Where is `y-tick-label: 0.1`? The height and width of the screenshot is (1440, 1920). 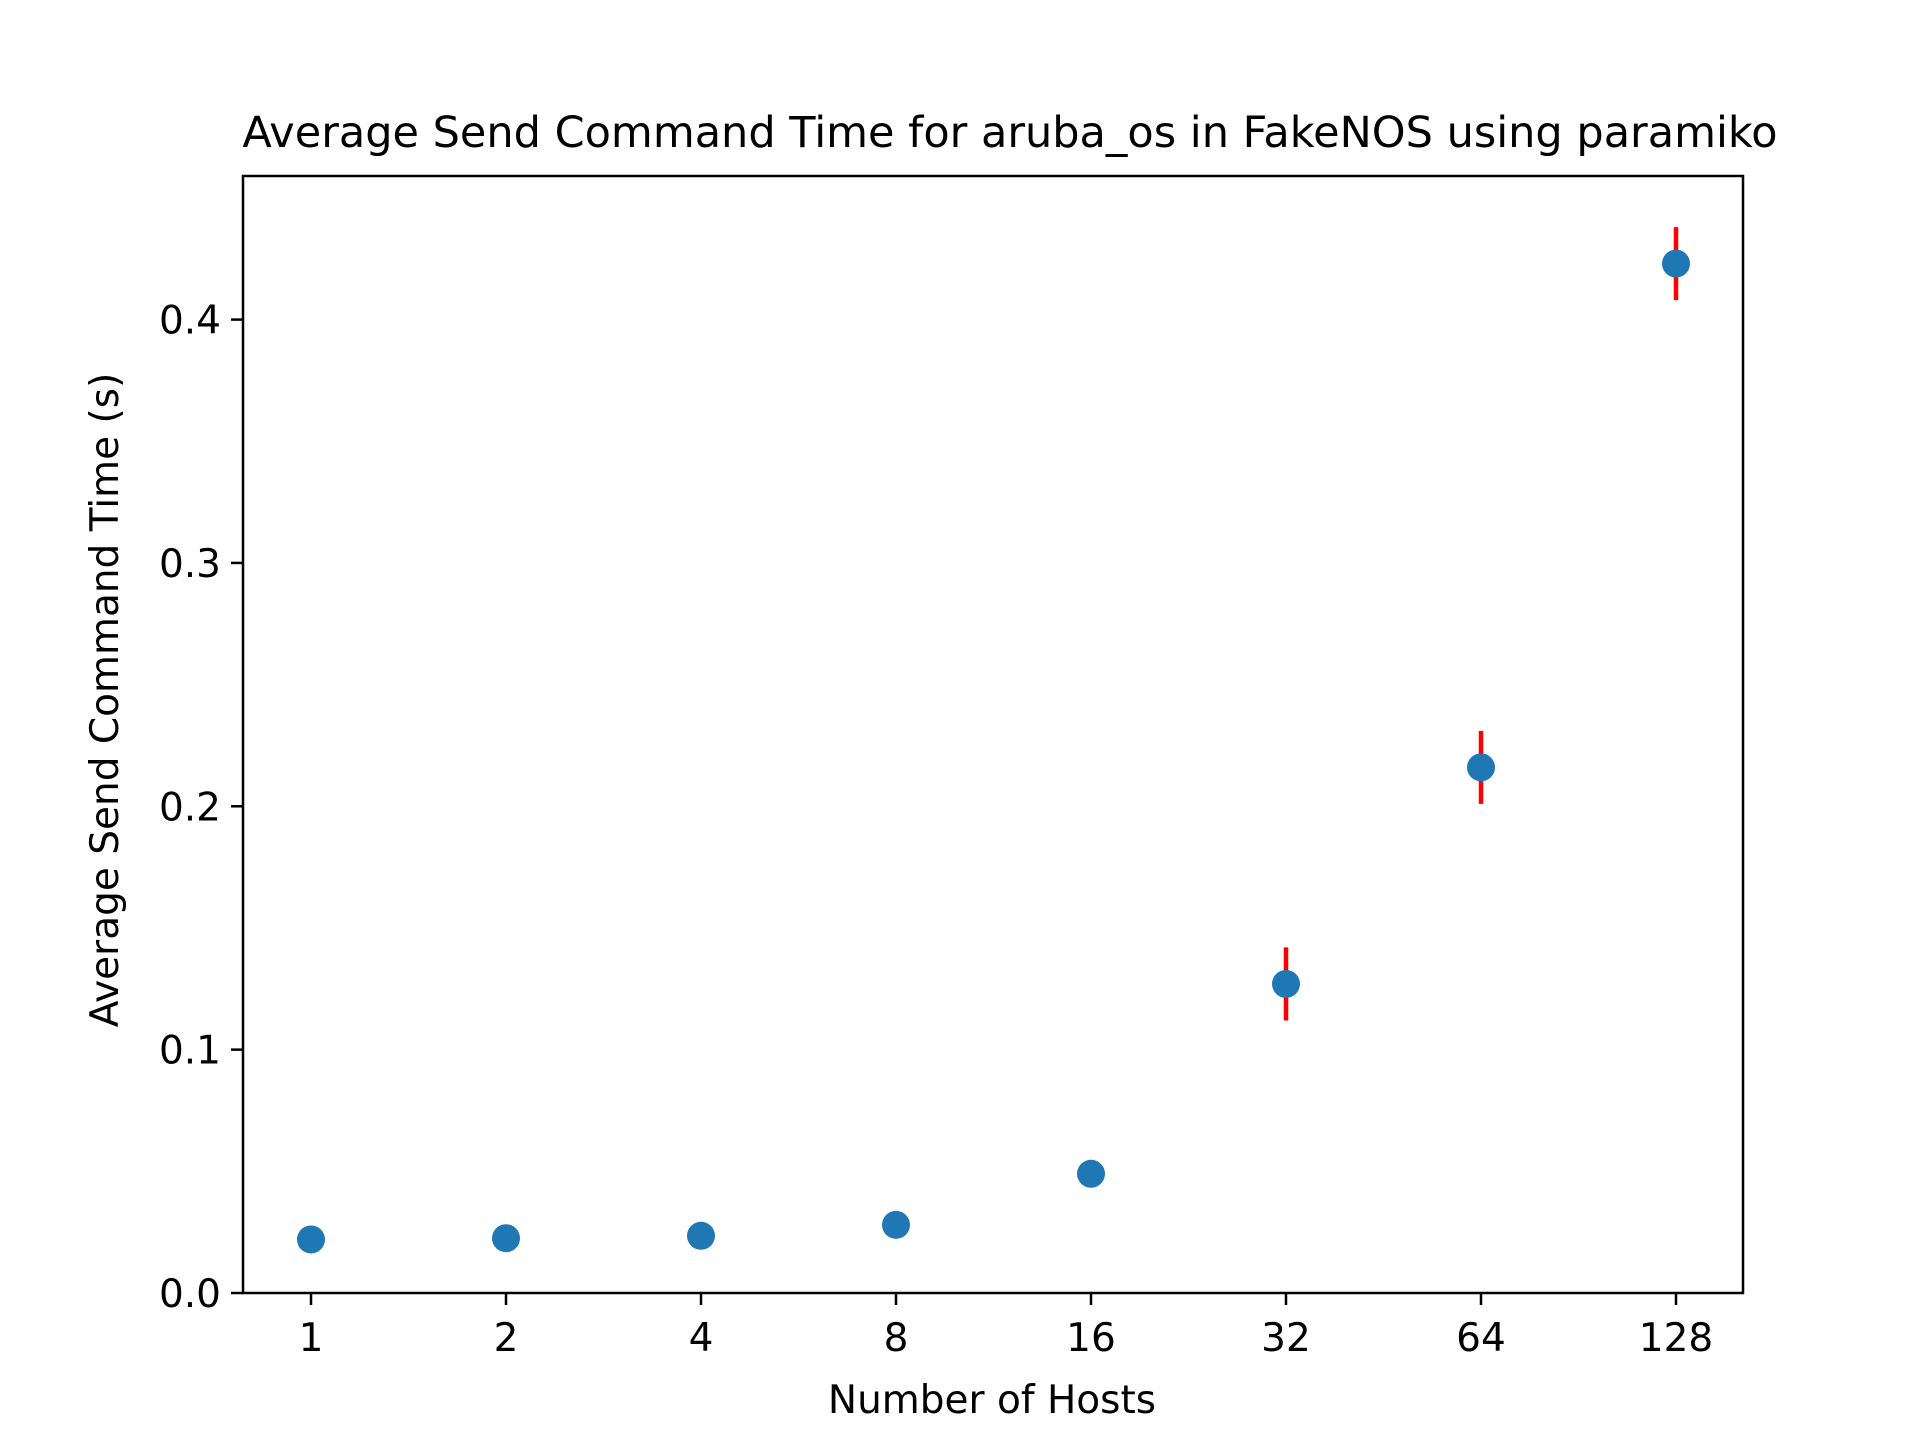
y-tick-label: 0.1 is located at coordinates (190, 1051).